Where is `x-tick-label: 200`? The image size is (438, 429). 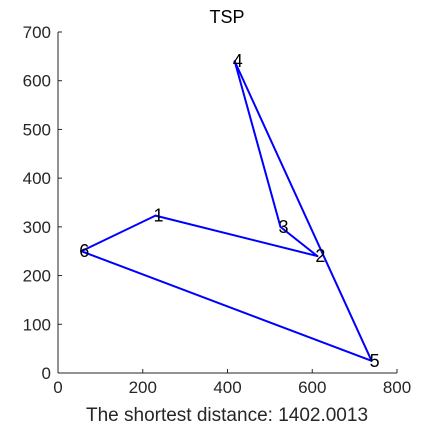 x-tick-label: 200 is located at coordinates (143, 387).